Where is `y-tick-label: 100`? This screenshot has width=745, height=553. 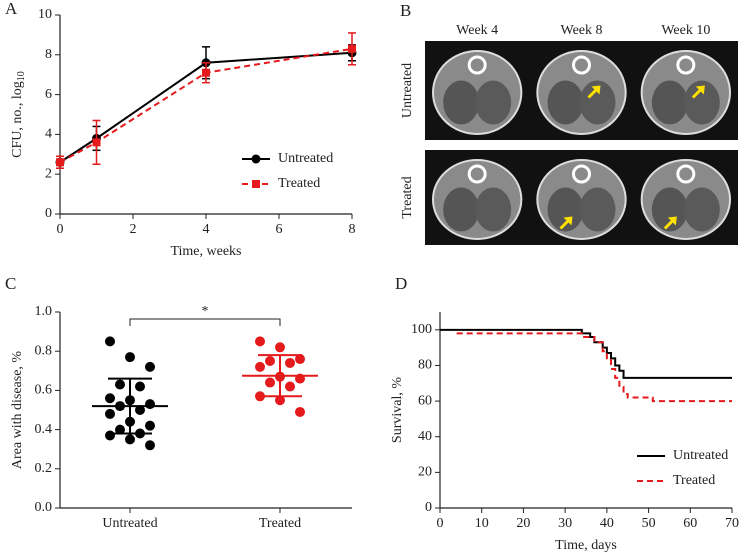
y-tick-label: 100 is located at coordinates (421, 329).